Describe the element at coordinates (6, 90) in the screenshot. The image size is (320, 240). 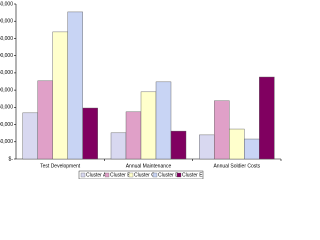
I see `y-tick-label: $200,000` at that location.